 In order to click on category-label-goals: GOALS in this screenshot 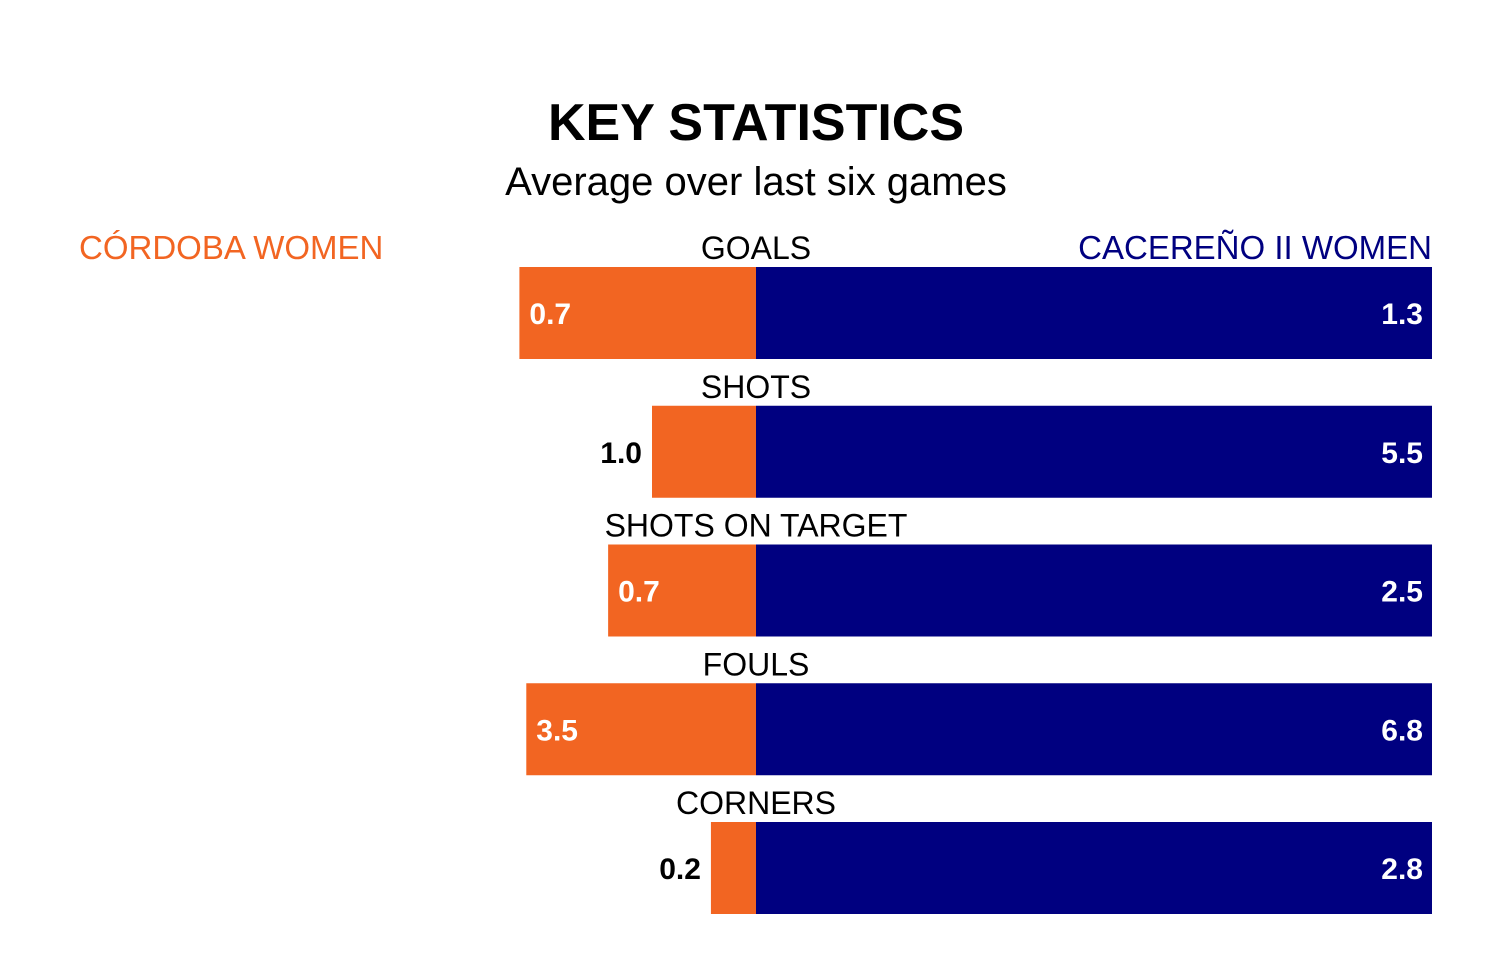, I will do `click(756, 248)`.